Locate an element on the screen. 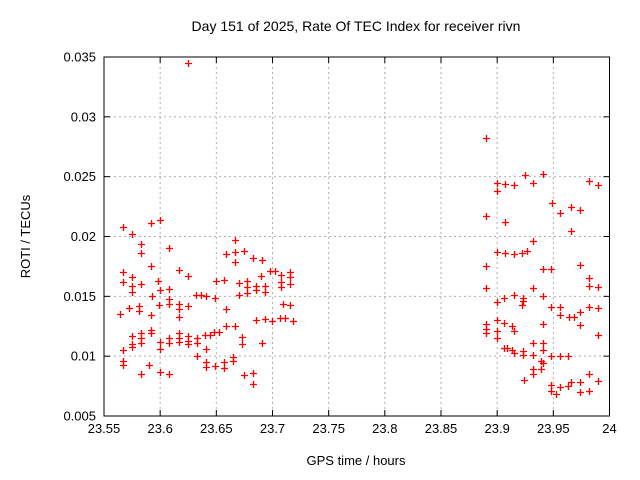 This screenshot has height=480, width=640. x-tick-label: 23.85 is located at coordinates (441, 428).